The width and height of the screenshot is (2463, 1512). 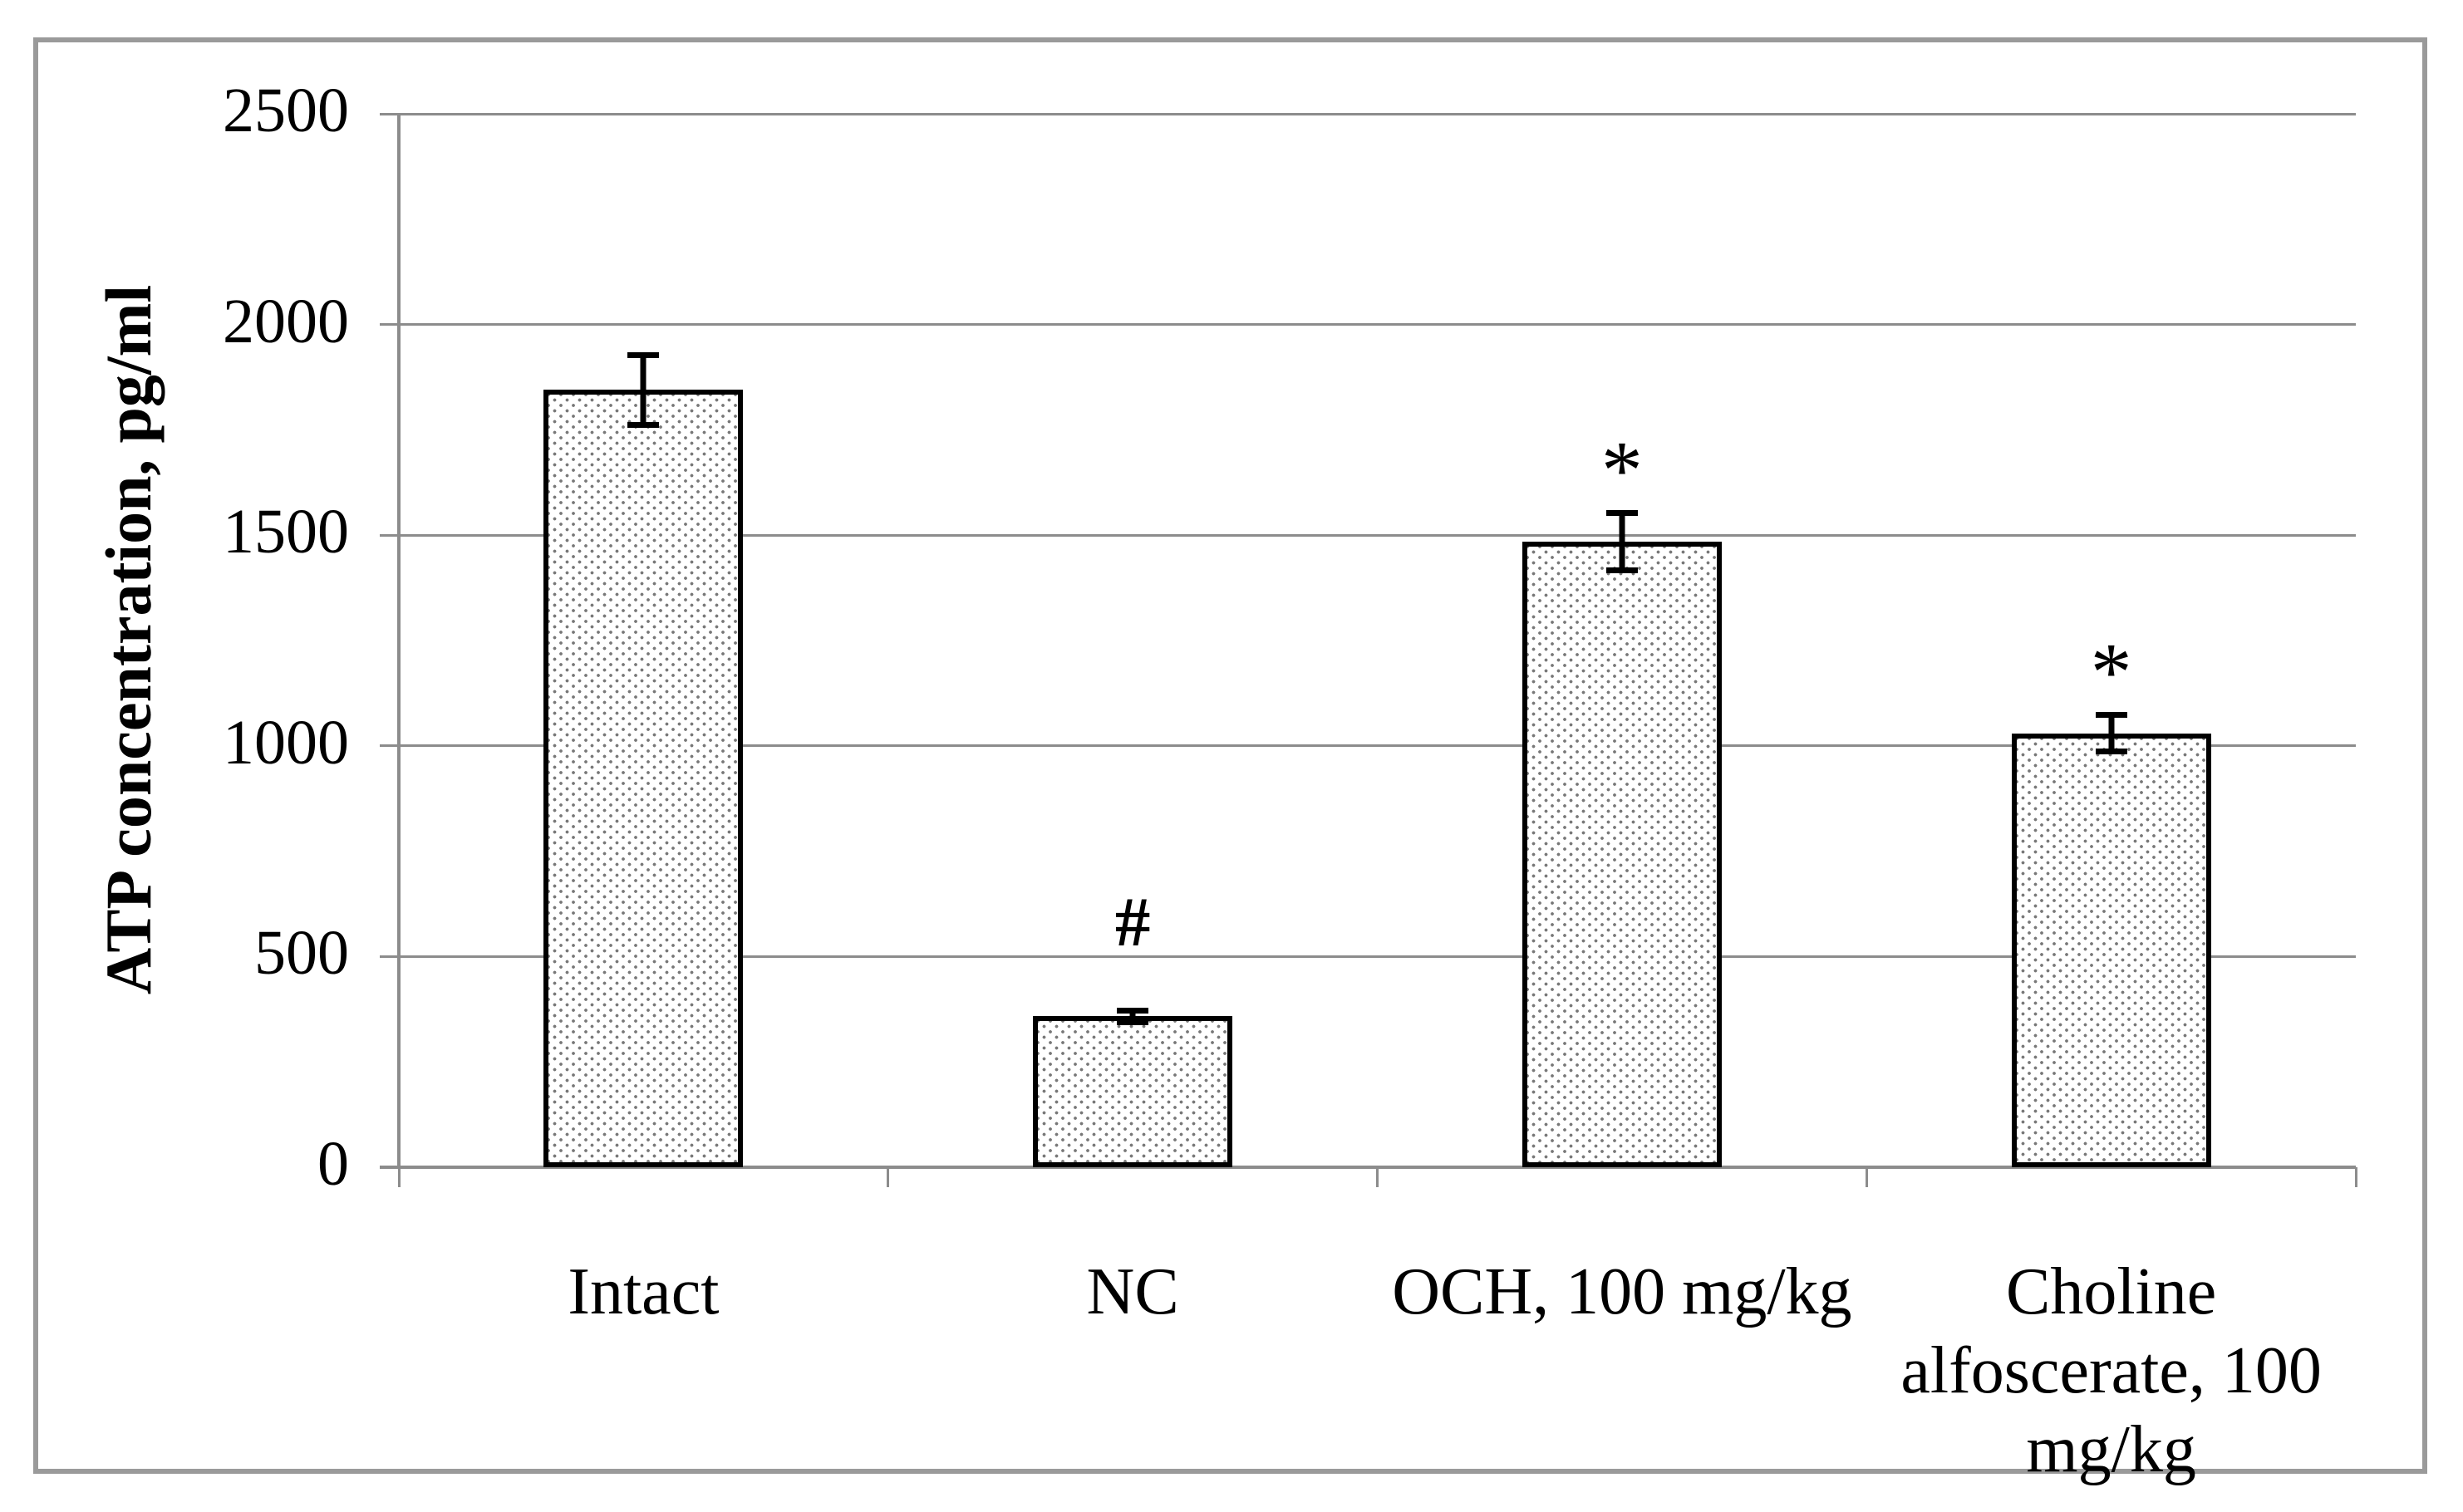 I want to click on y-axis-title: ATP concentration, pg/ml, so click(x=128, y=639).